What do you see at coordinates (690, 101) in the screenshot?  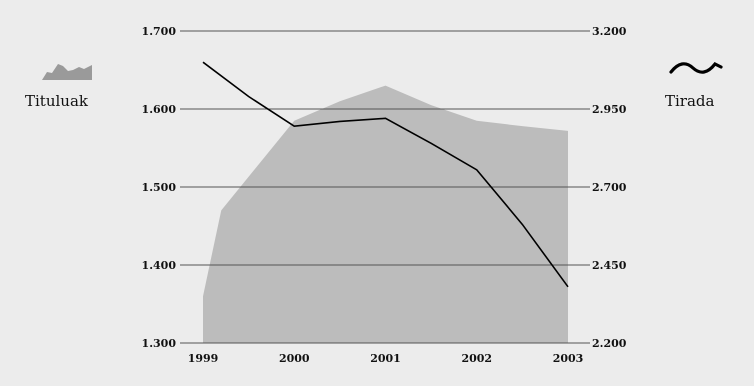 I see `legend-tirada-label: Tirada` at bounding box center [690, 101].